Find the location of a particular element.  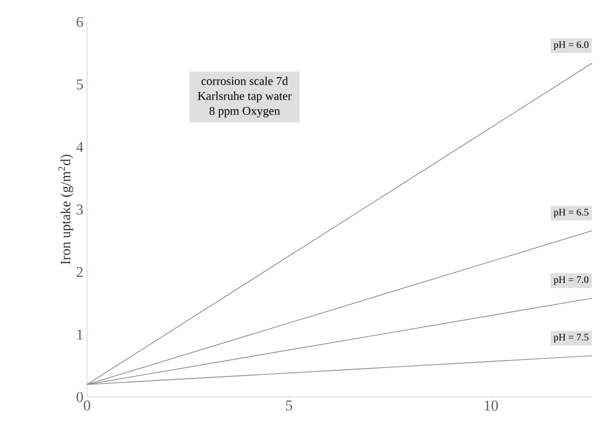

series-label: pH = 6.0 is located at coordinates (571, 45).